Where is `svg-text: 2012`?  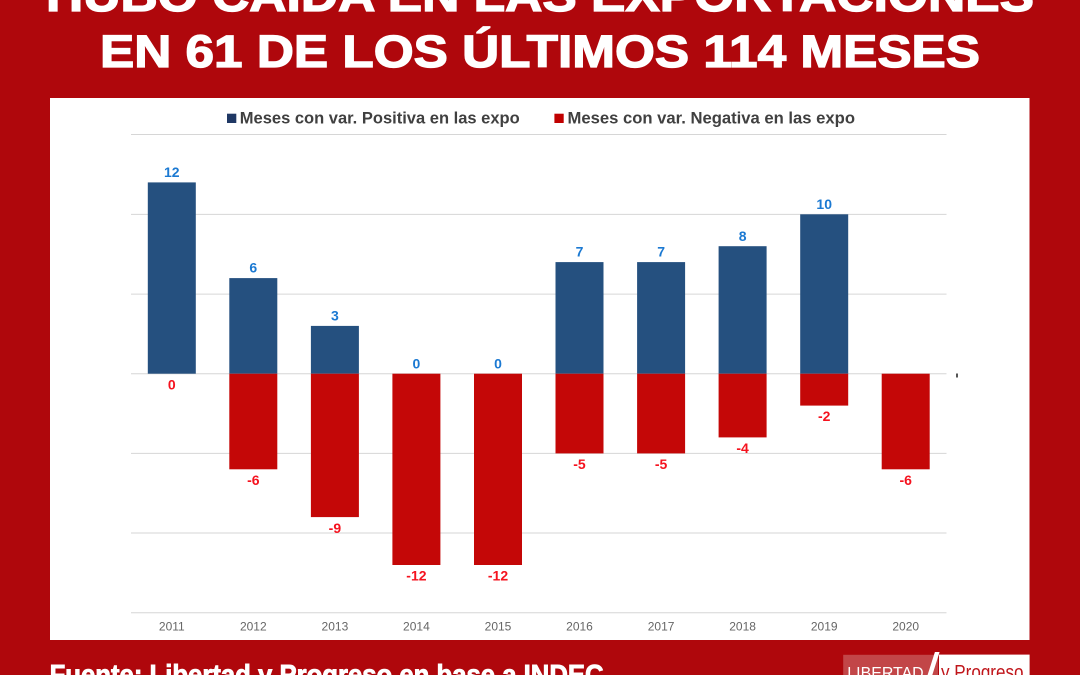 svg-text: 2012 is located at coordinates (253, 627).